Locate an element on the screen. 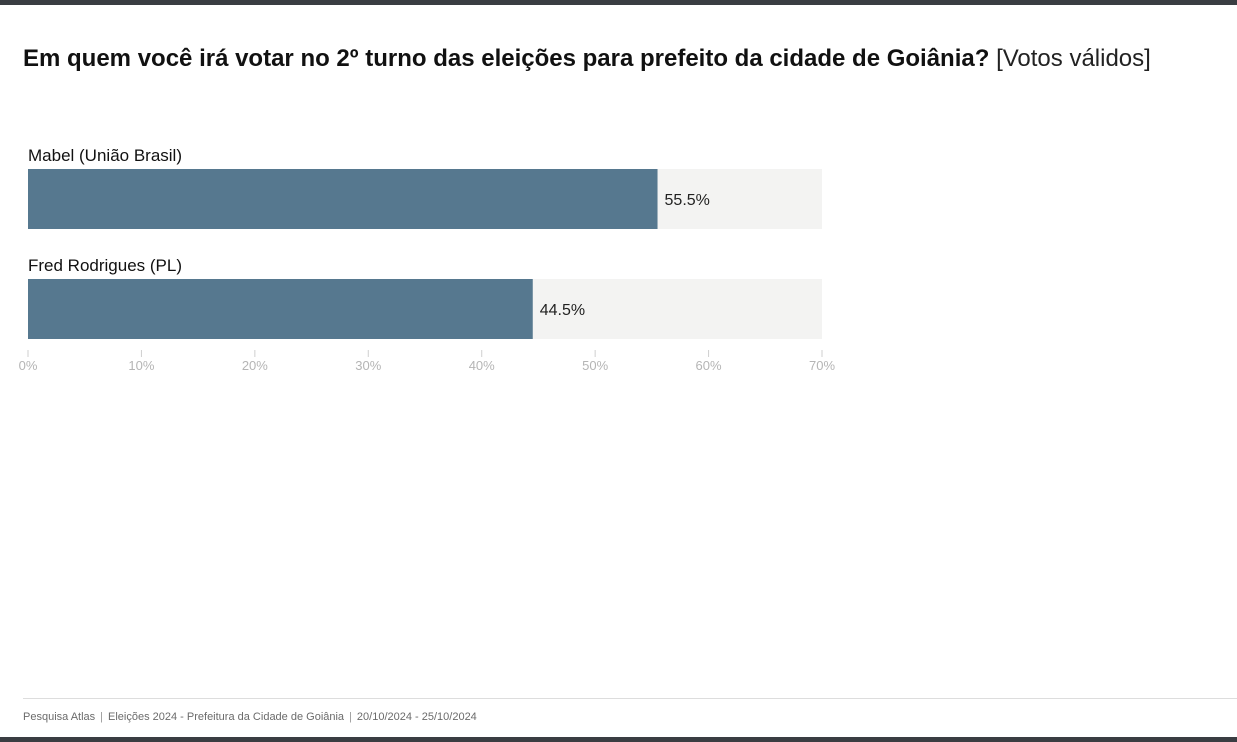 This screenshot has height=742, width=1237. axis-tick-label: 70% is located at coordinates (822, 365).